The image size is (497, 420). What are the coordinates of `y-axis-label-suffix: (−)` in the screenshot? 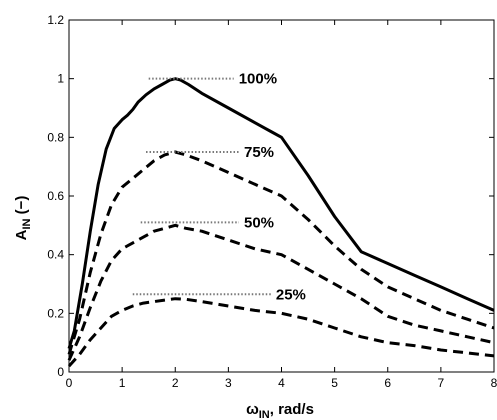 It's located at (21, 207).